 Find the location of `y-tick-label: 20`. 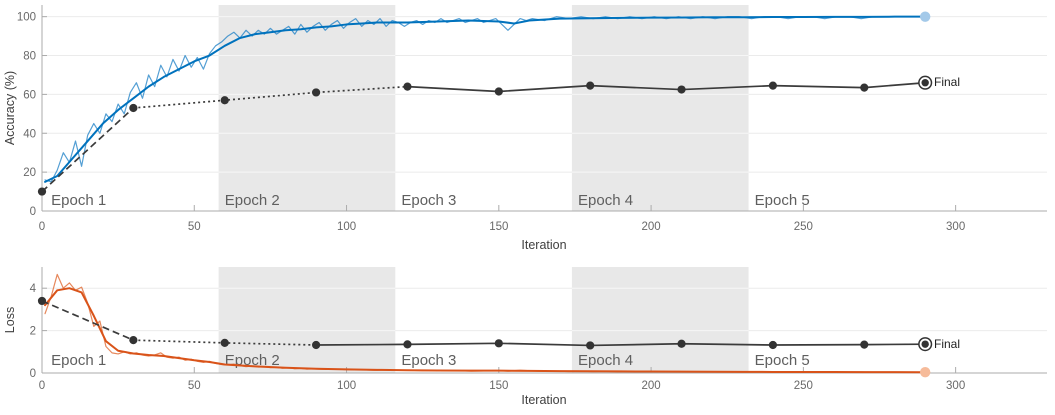

y-tick-label: 20 is located at coordinates (29, 173).